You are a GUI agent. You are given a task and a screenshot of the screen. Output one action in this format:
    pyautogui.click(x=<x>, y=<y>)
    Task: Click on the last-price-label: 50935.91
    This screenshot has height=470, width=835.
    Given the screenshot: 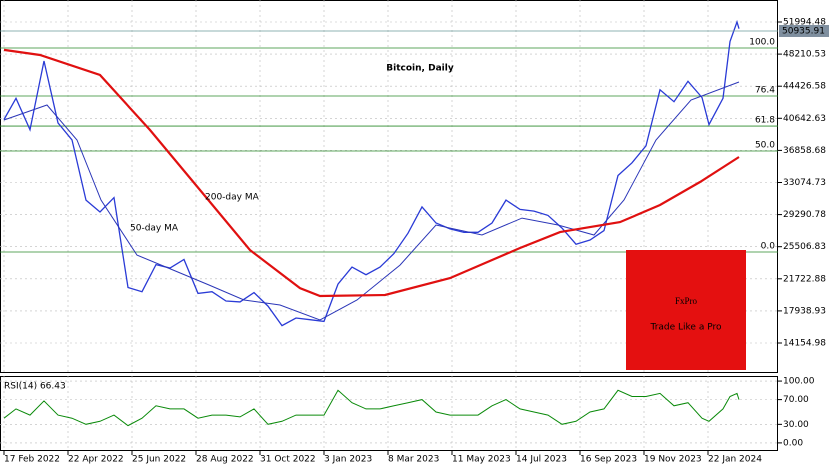 What is the action you would take?
    pyautogui.click(x=803, y=31)
    